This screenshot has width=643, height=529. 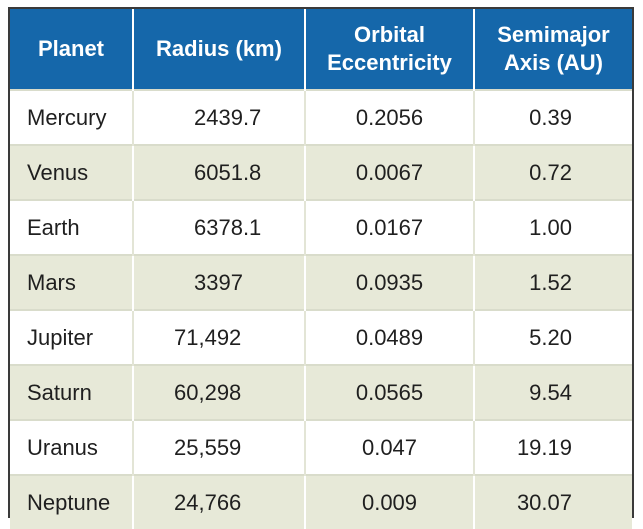 I want to click on cell-eccentricity: 0.0935, so click(x=390, y=282).